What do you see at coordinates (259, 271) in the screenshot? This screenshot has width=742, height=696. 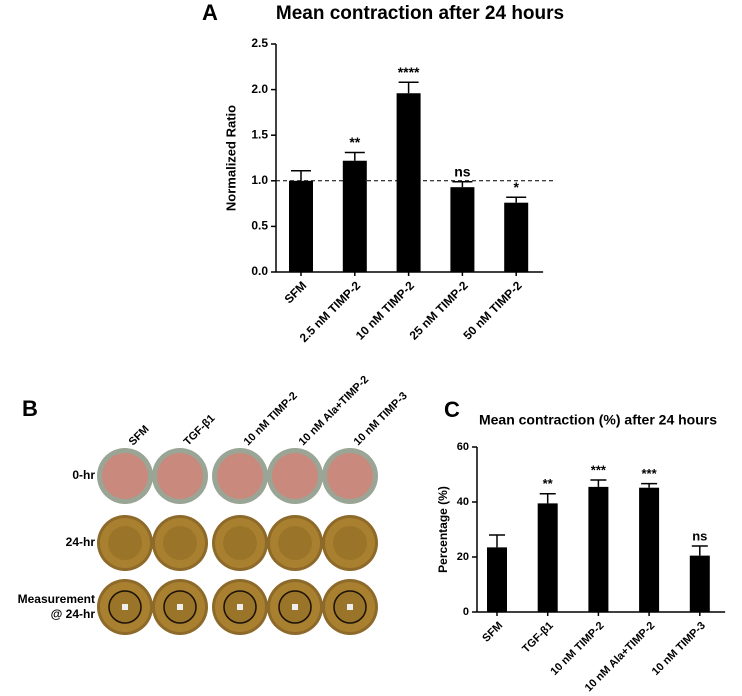 I see `y-tick-label: 0.0` at bounding box center [259, 271].